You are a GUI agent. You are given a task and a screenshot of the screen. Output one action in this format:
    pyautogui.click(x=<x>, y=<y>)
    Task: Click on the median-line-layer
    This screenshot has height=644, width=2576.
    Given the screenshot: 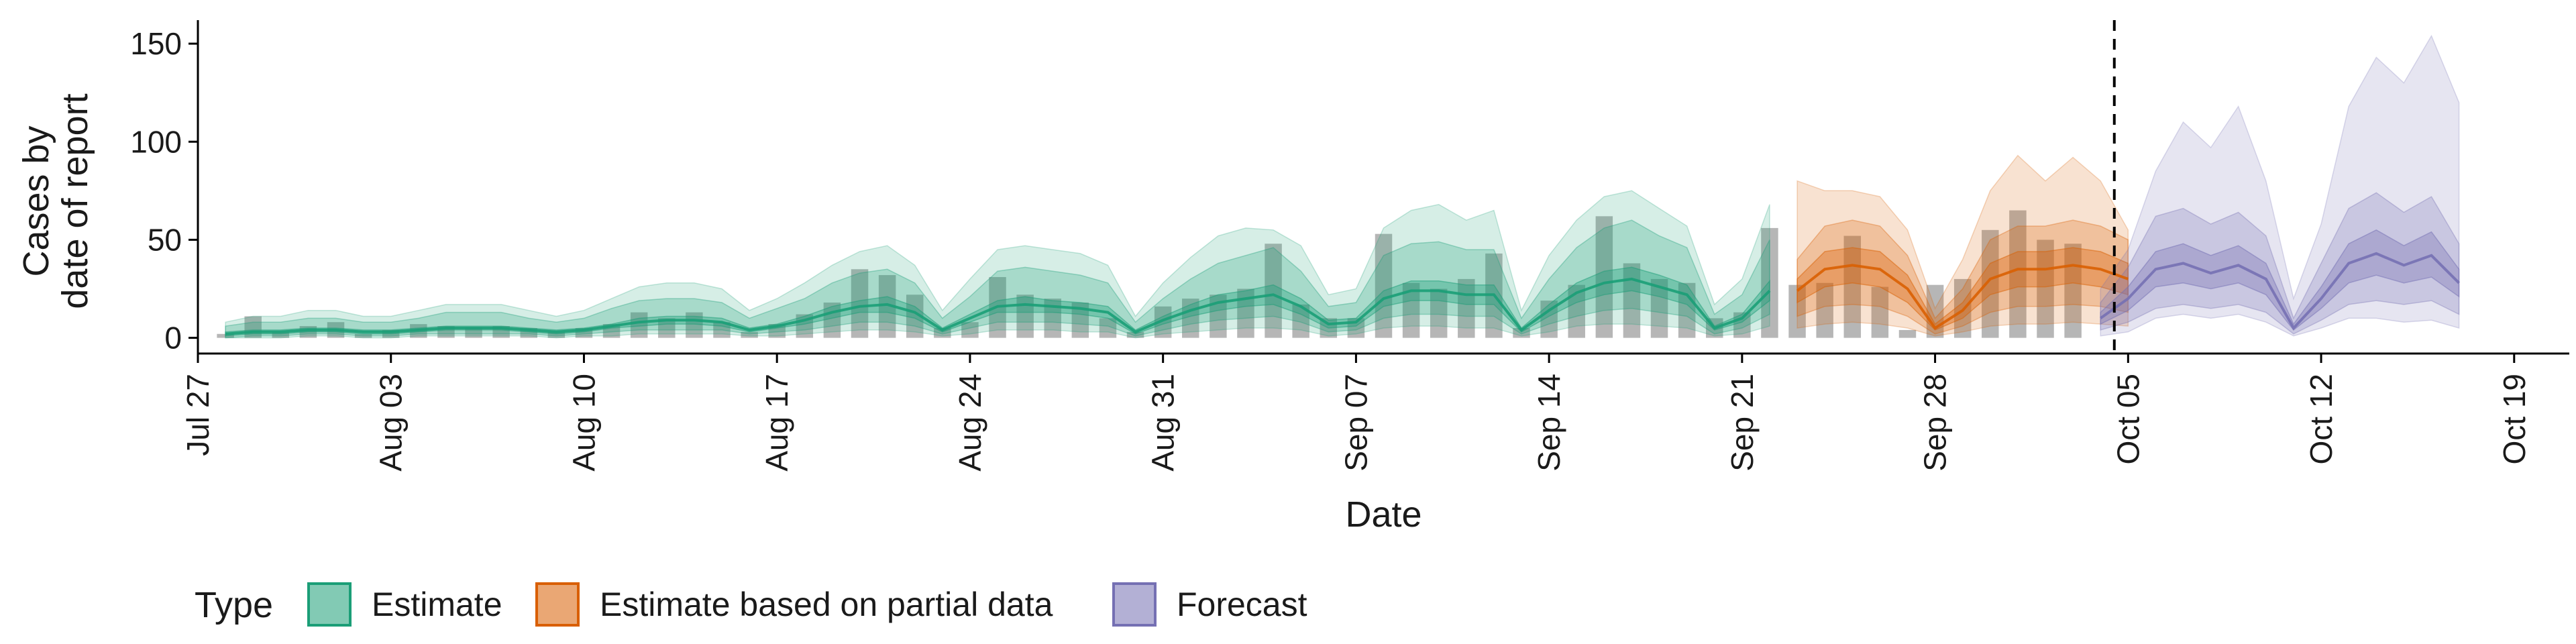 What is the action you would take?
    pyautogui.click(x=1343, y=293)
    